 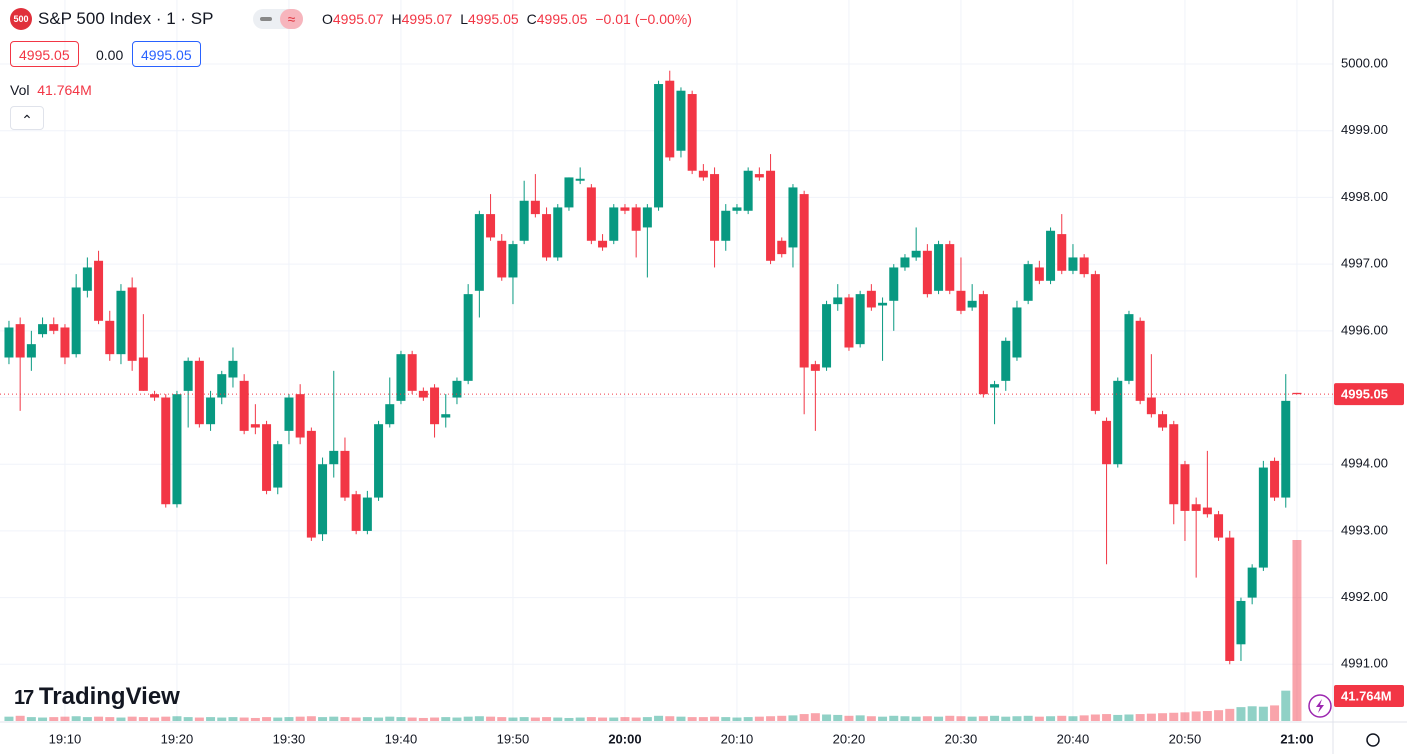 I want to click on settings-icon, so click(x=1373, y=740).